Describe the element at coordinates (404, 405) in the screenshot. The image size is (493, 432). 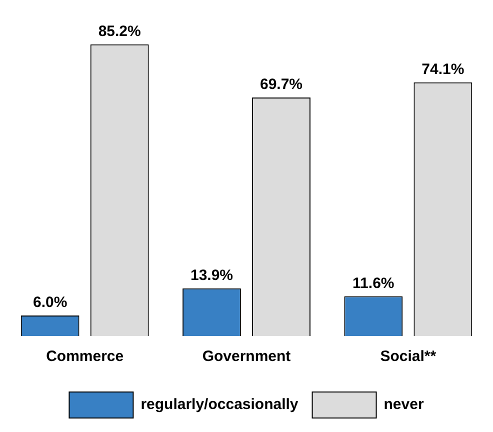
I see `legend-label: never` at that location.